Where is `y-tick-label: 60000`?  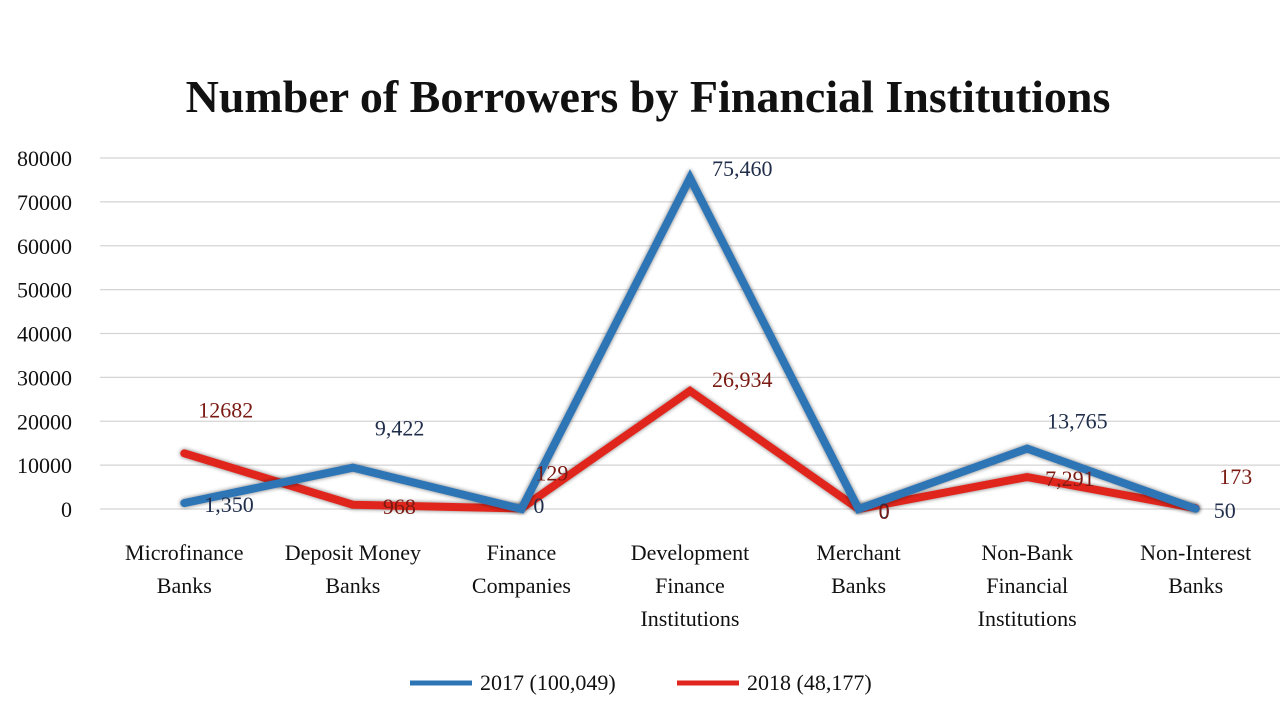
y-tick-label: 60000 is located at coordinates (44, 246).